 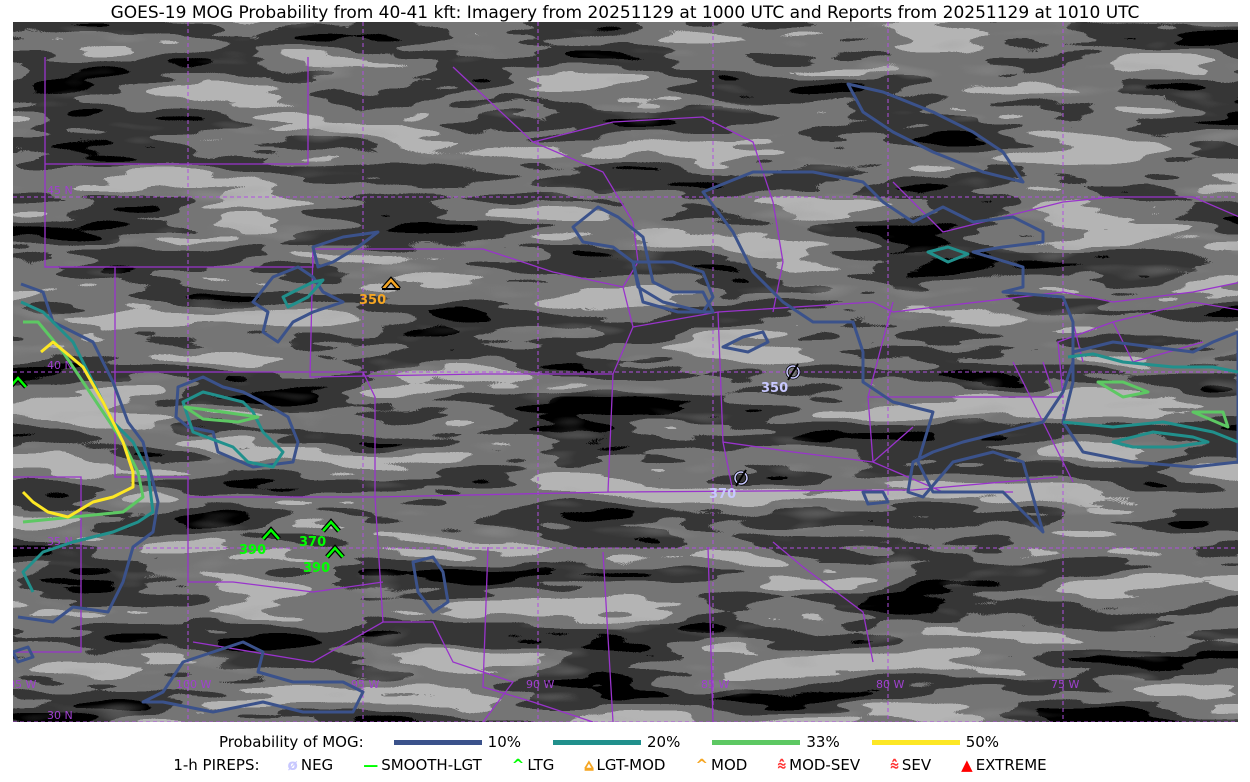 I want to click on latitude-label: 40 N, so click(x=60, y=365).